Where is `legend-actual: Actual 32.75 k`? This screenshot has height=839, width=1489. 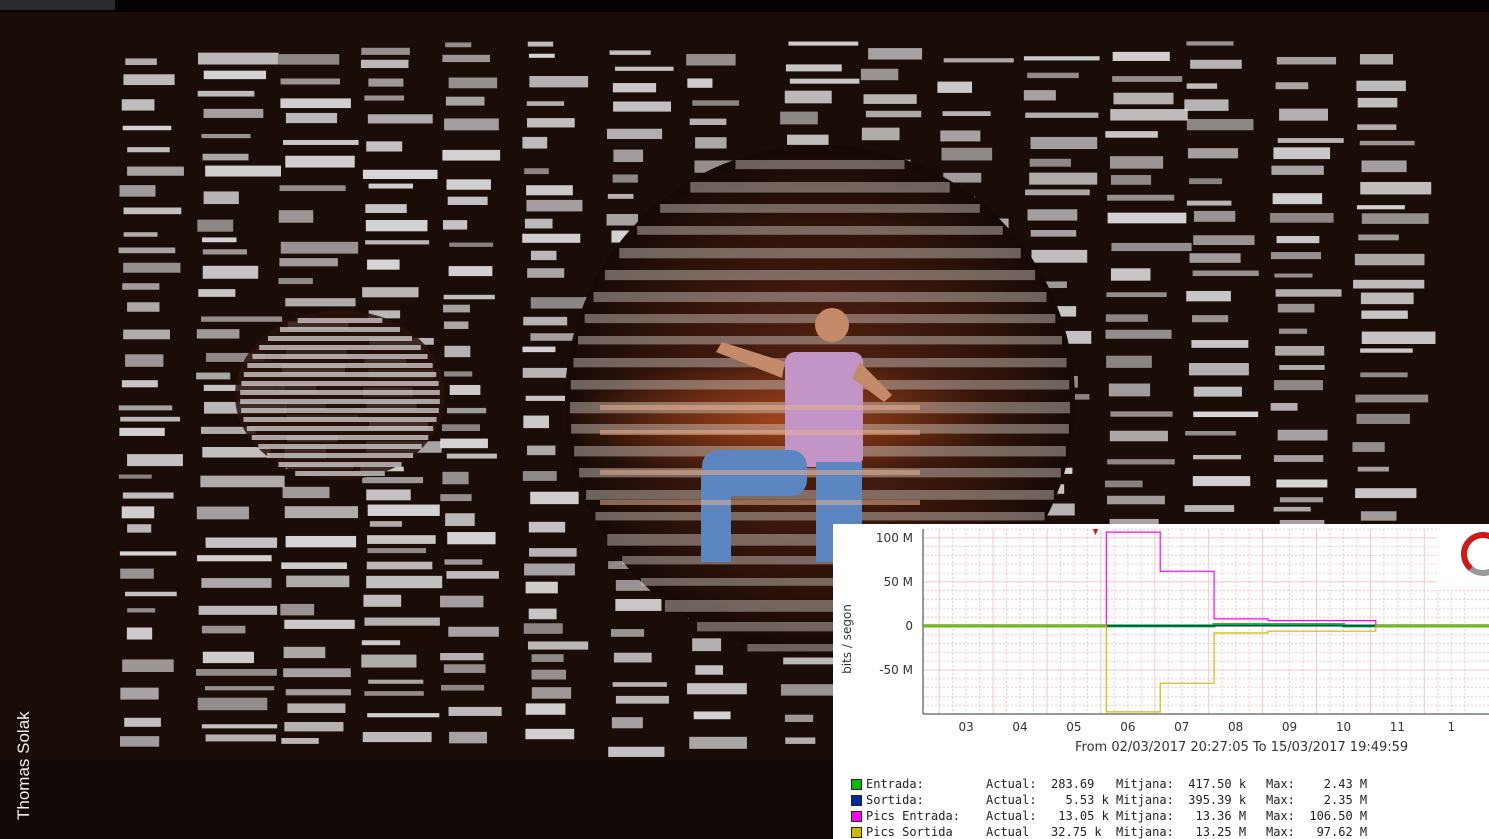
legend-actual: Actual 32.75 k is located at coordinates (1044, 832).